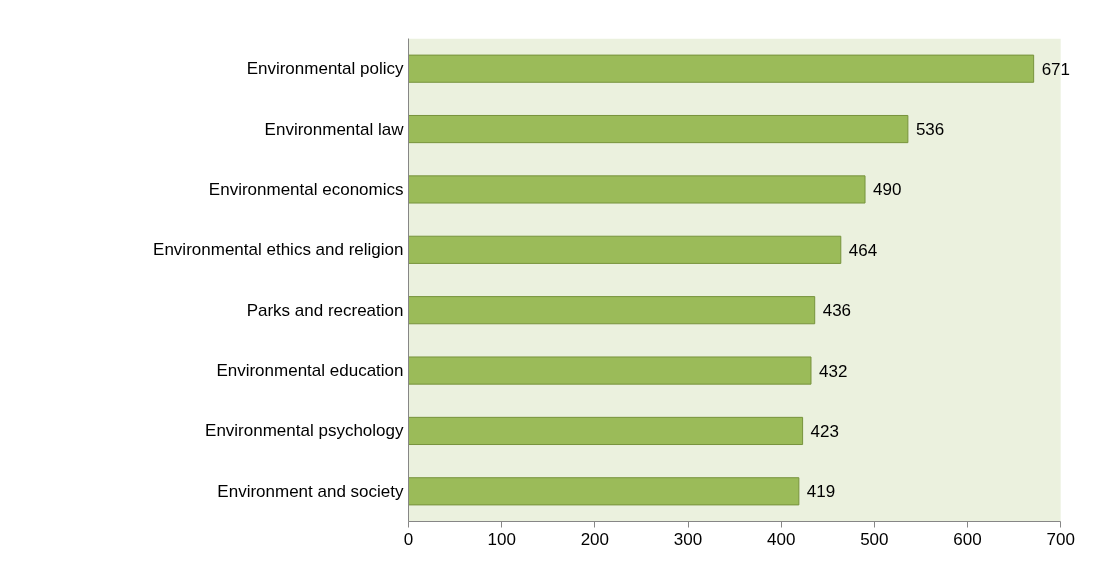 The width and height of the screenshot is (1098, 581). I want to click on y-tick-label: Environmental law, so click(334, 129).